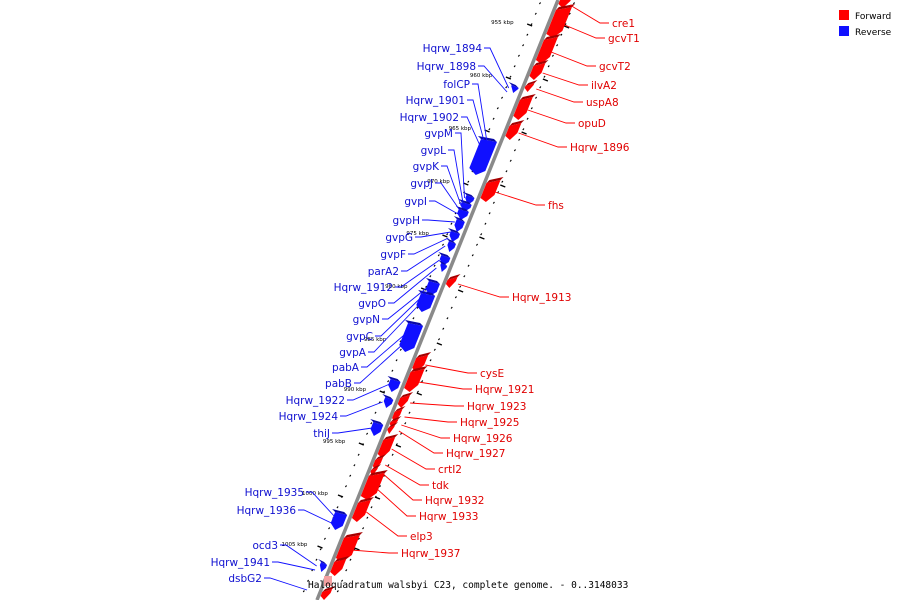 This screenshot has height=600, width=900. Describe the element at coordinates (438, 134) in the screenshot. I see `reverse-gene-label: gvpM` at that location.